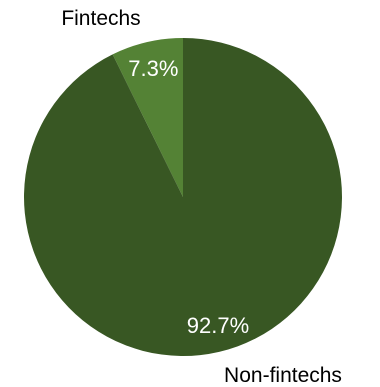 Image resolution: width=380 pixels, height=387 pixels. I want to click on data-label-non-fintechs: 92.7%, so click(218, 325).